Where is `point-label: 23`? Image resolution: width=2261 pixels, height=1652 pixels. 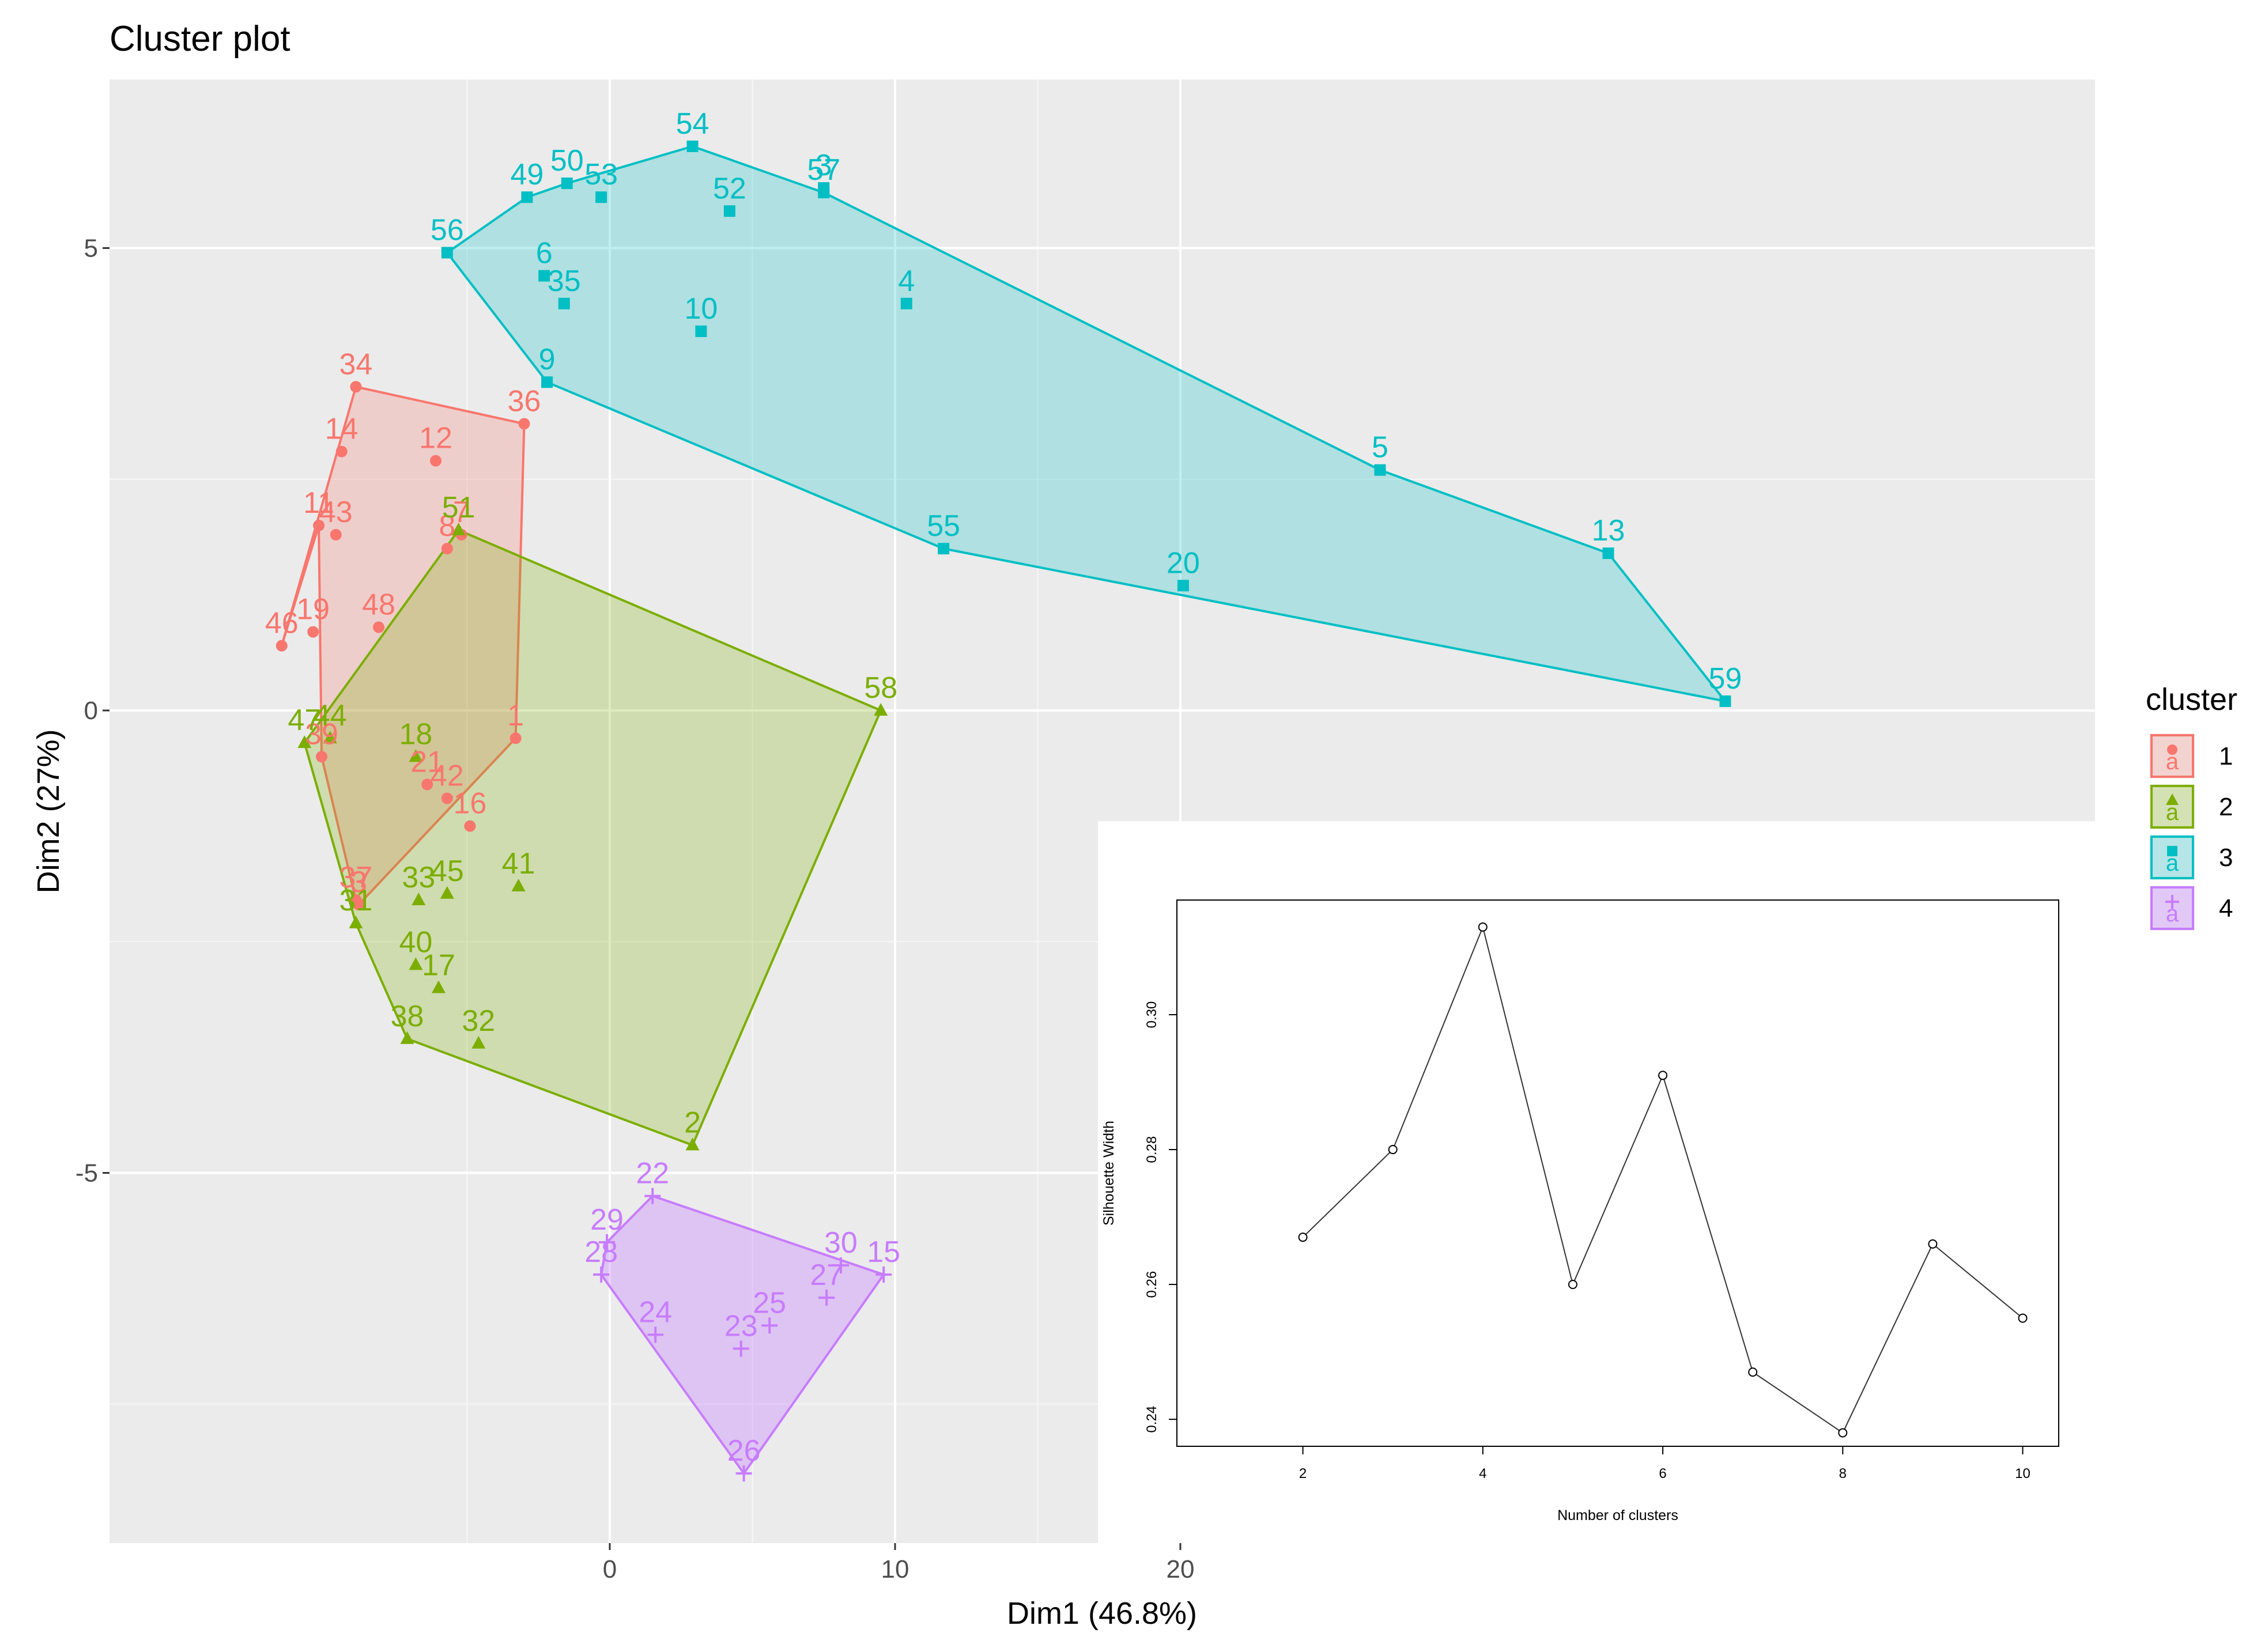
point-label: 23 is located at coordinates (741, 1326).